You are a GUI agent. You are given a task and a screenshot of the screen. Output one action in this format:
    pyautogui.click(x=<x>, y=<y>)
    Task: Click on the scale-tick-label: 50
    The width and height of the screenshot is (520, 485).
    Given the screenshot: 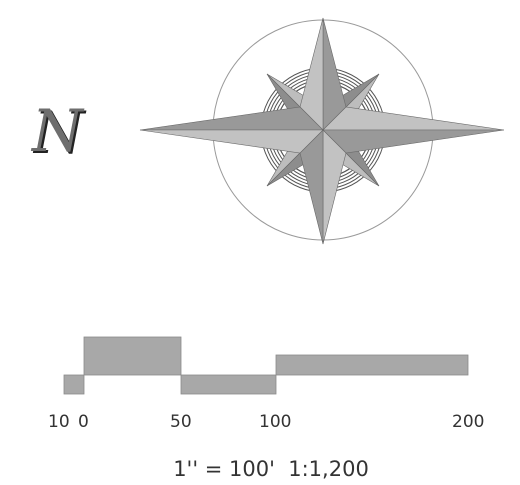 What is the action you would take?
    pyautogui.click(x=181, y=422)
    